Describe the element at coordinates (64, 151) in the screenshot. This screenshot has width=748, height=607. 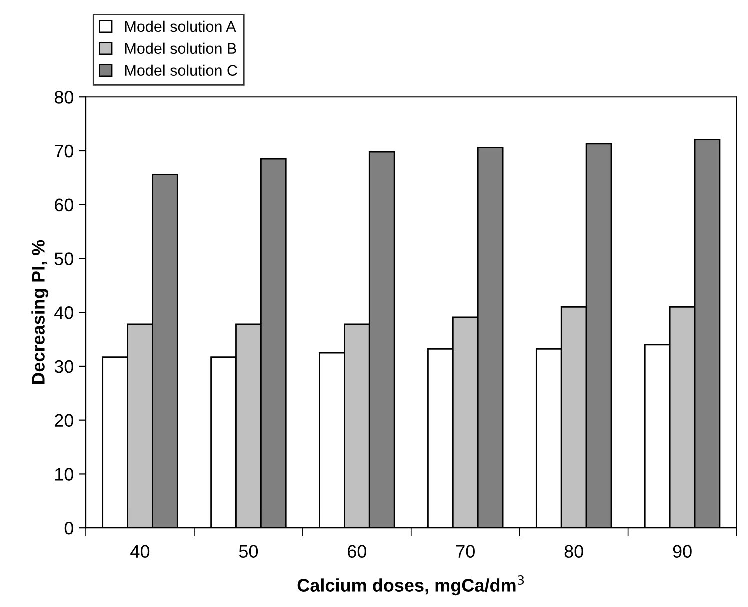
I see `y-tick-label: 70` at that location.